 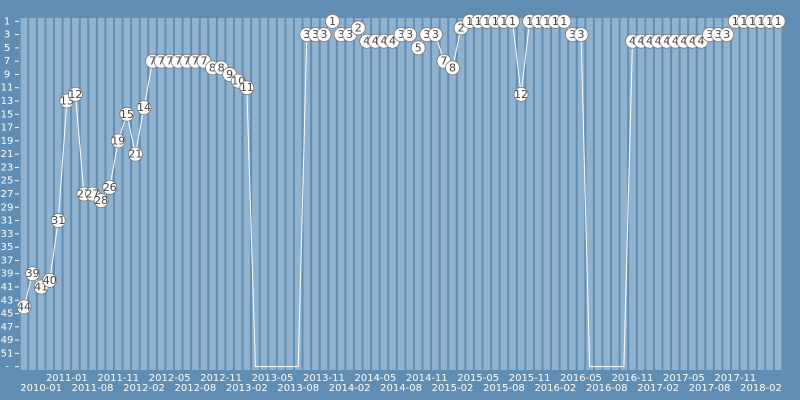 I want to click on y-tick-label: 17, so click(x=7, y=128).